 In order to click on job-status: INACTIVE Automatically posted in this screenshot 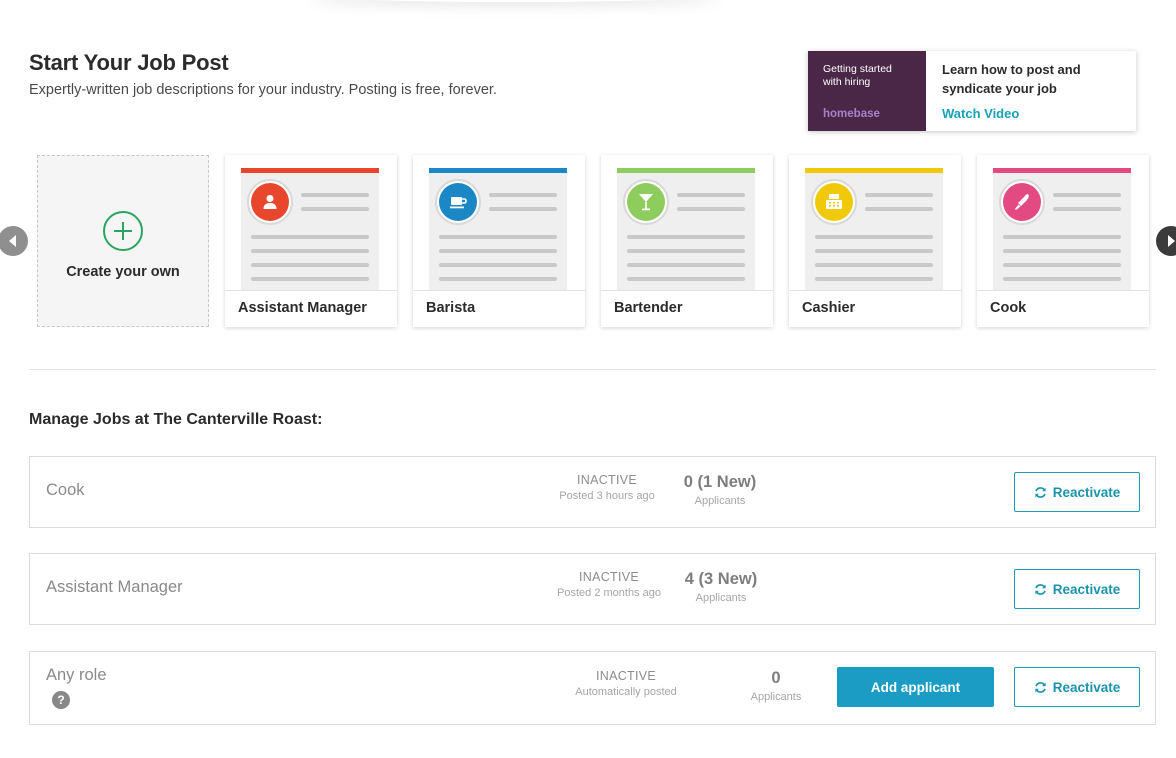, I will do `click(626, 683)`.